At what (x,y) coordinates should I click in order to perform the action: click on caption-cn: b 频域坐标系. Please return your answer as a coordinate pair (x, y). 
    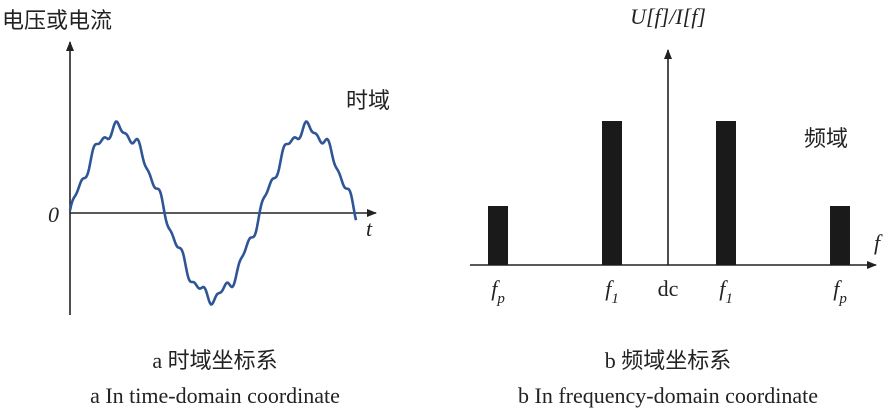
    Looking at the image, I should click on (668, 360).